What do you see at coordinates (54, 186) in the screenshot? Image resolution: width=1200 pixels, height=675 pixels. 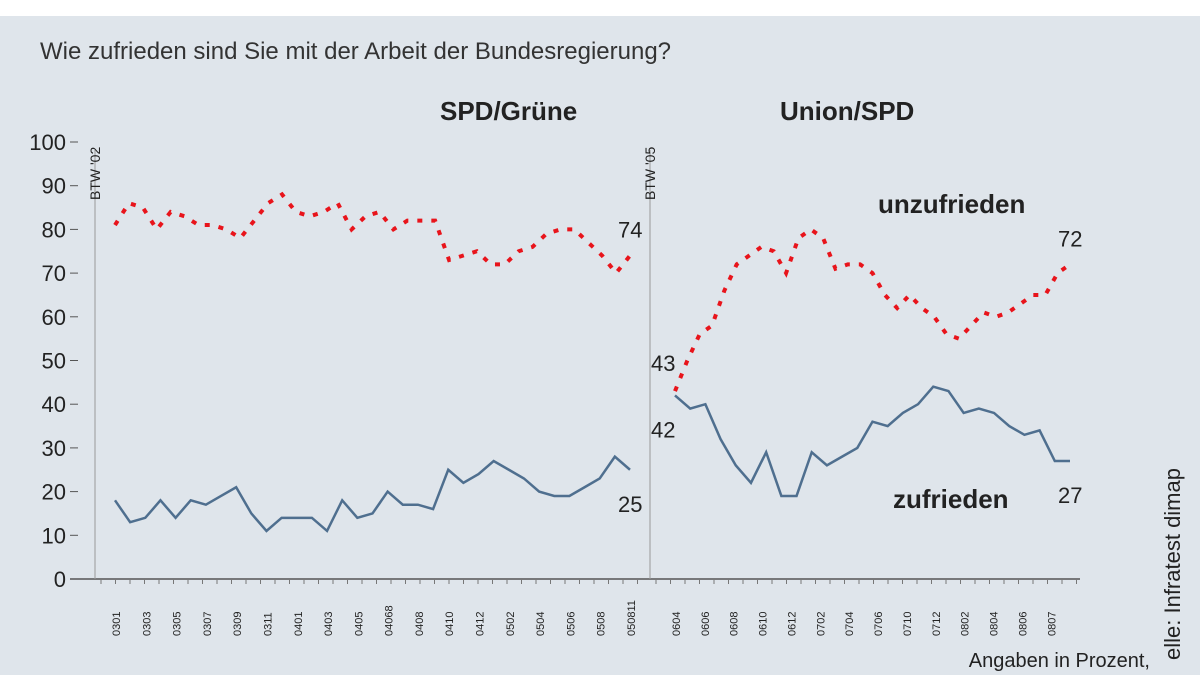 I see `y-tick-label: 90` at bounding box center [54, 186].